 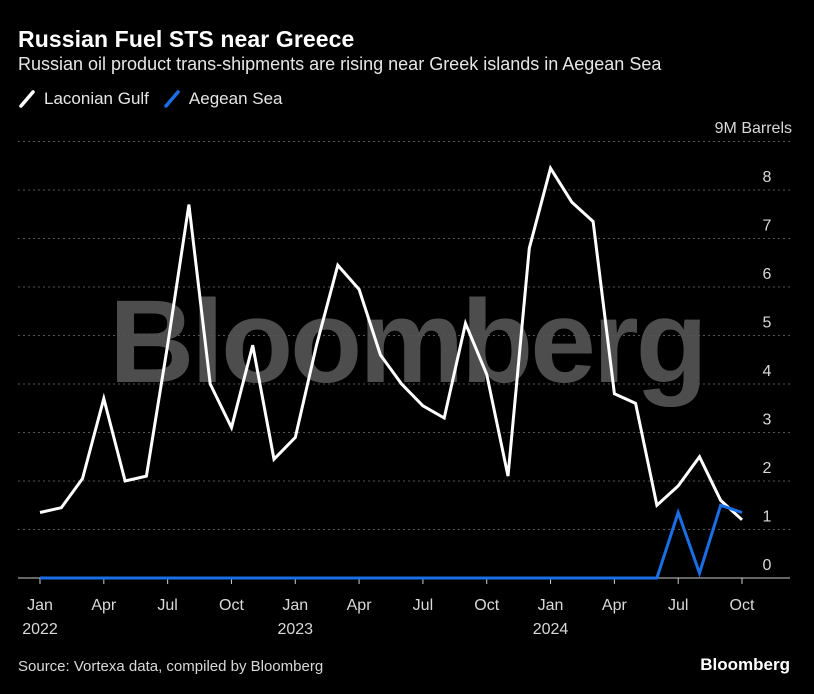 What do you see at coordinates (767, 226) in the screenshot?
I see `y-tick-label: 7` at bounding box center [767, 226].